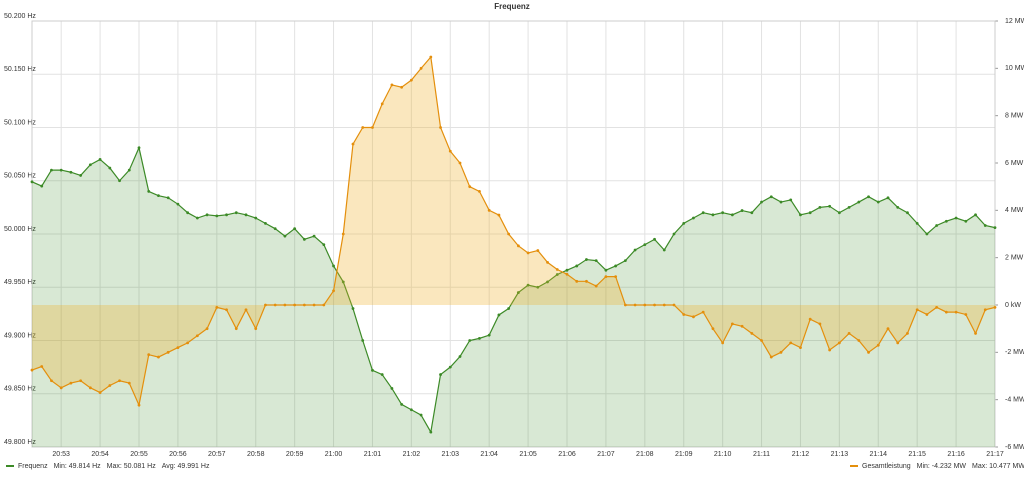 Image resolution: width=1024 pixels, height=479 pixels. What do you see at coordinates (1014, 258) in the screenshot?
I see `y2-tick-label: 2 MW` at bounding box center [1014, 258].